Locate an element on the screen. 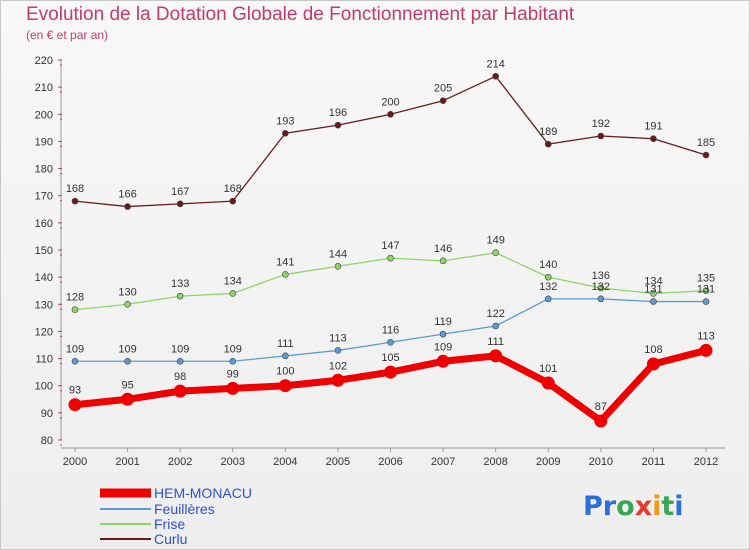 The image size is (750, 550). data-label: 192 is located at coordinates (601, 124).